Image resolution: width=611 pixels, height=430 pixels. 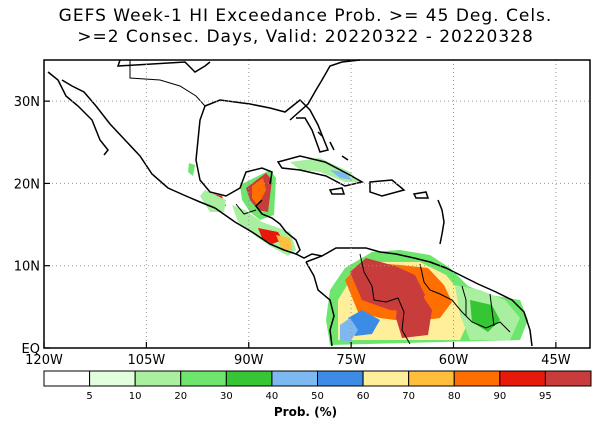 I want to click on colorbar-label: 80, so click(x=454, y=396).